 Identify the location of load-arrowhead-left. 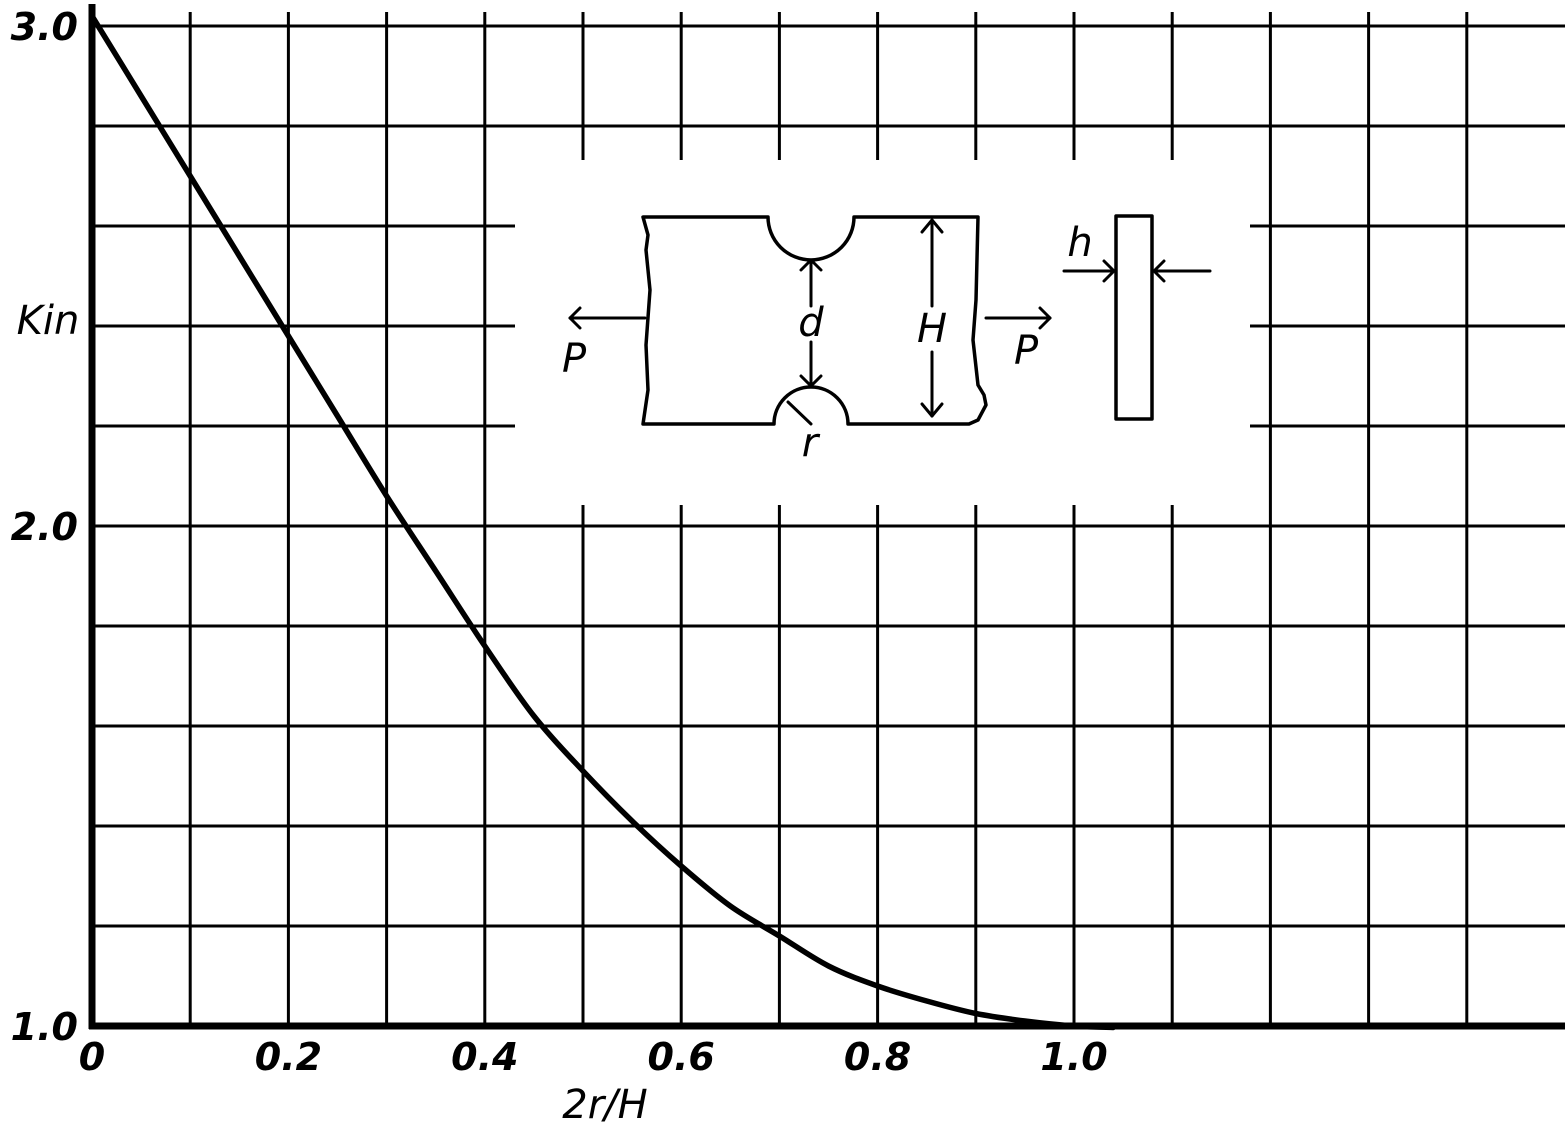
(575, 318).